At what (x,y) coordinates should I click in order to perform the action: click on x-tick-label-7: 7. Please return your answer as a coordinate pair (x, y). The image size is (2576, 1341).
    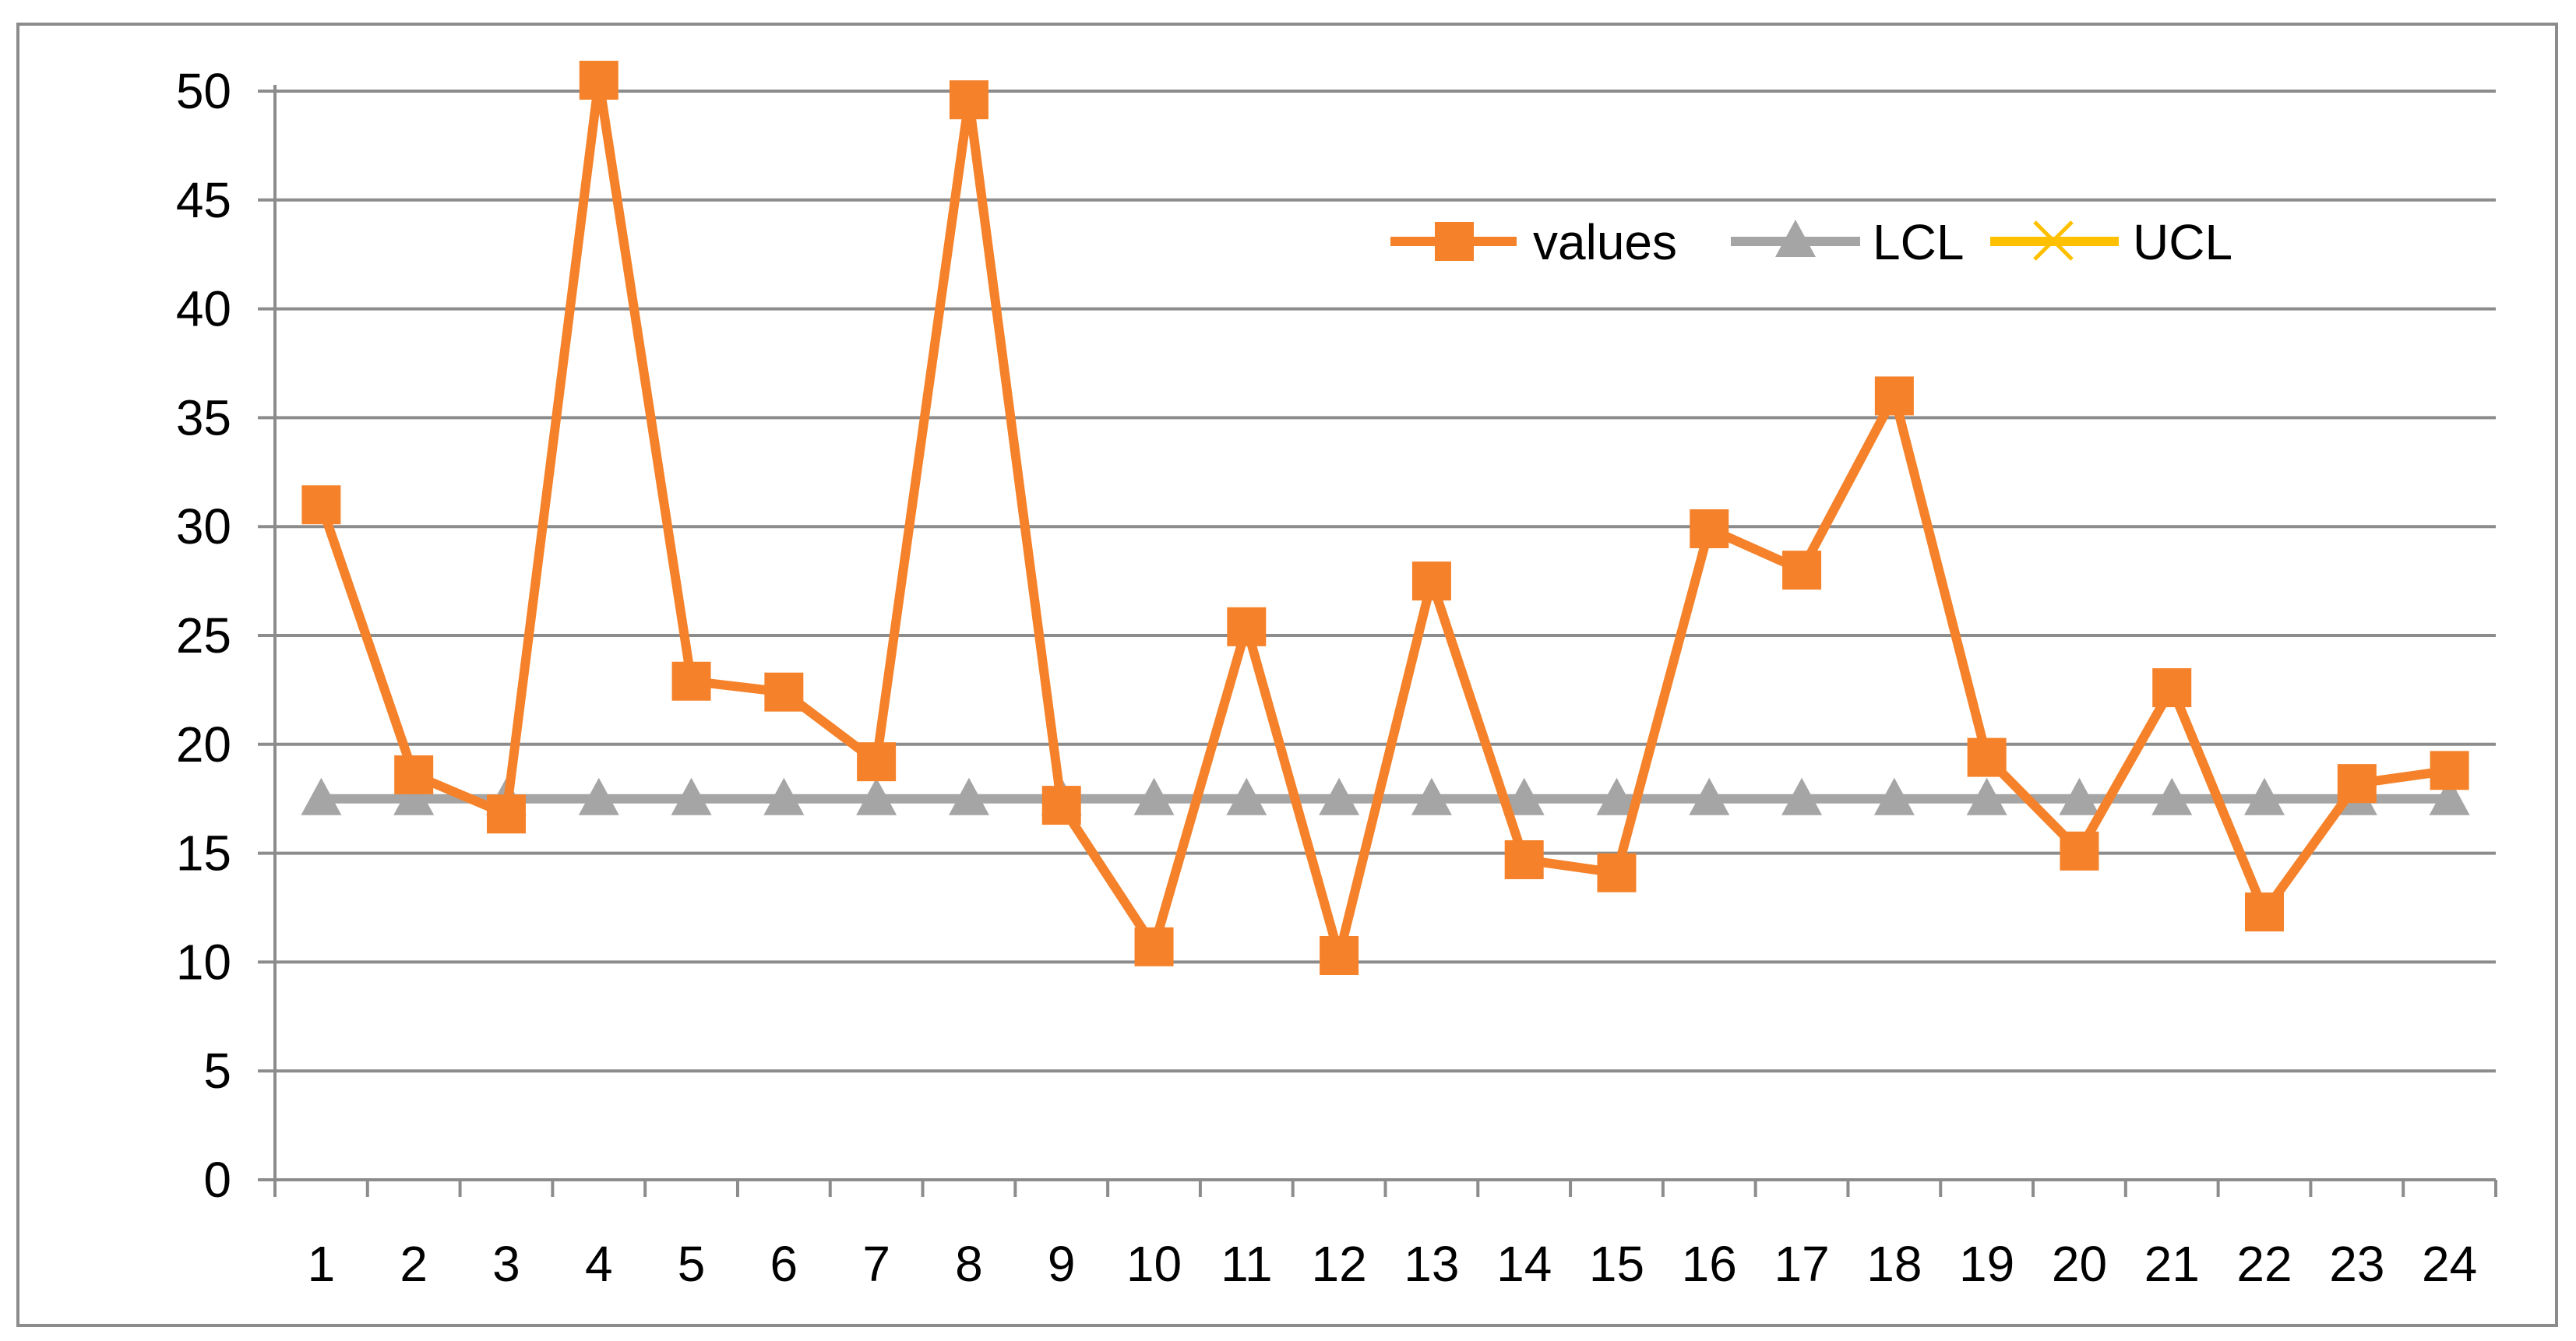
    Looking at the image, I should click on (876, 1264).